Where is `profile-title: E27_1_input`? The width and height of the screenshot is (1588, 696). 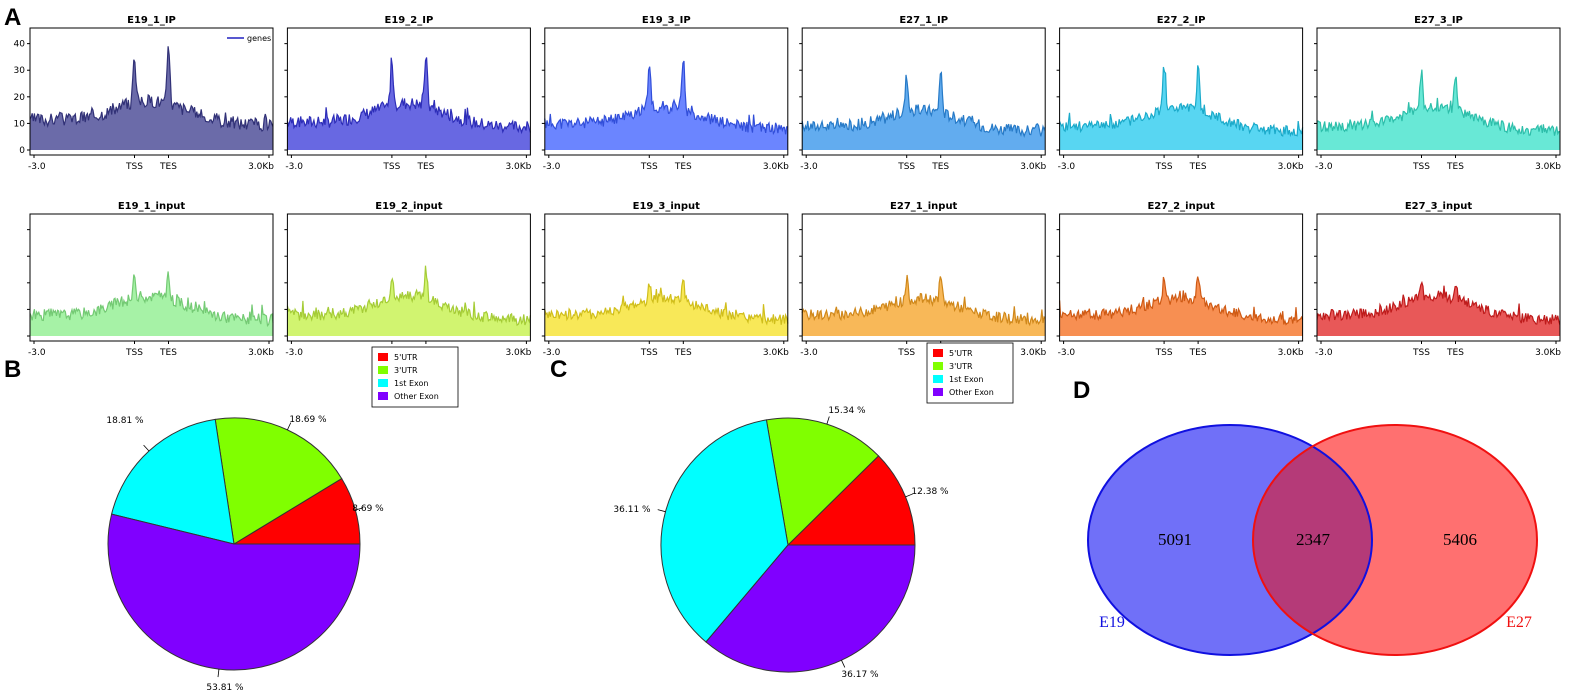
profile-title: E27_1_input is located at coordinates (924, 206).